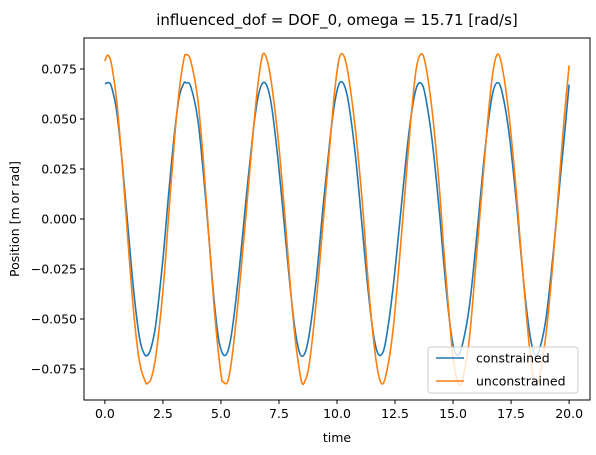 This screenshot has width=596, height=455. Describe the element at coordinates (513, 358) in the screenshot. I see `legend-label-constrained: constrained` at that location.